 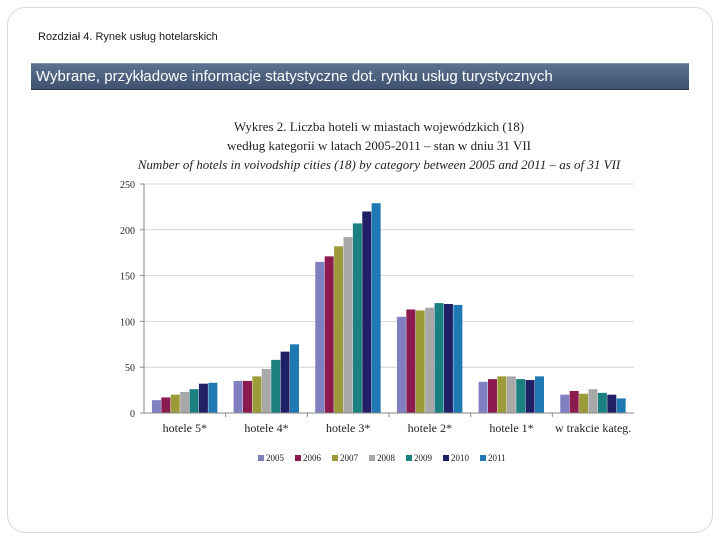 I want to click on x-tick-label: hotele 5*, so click(x=185, y=428).